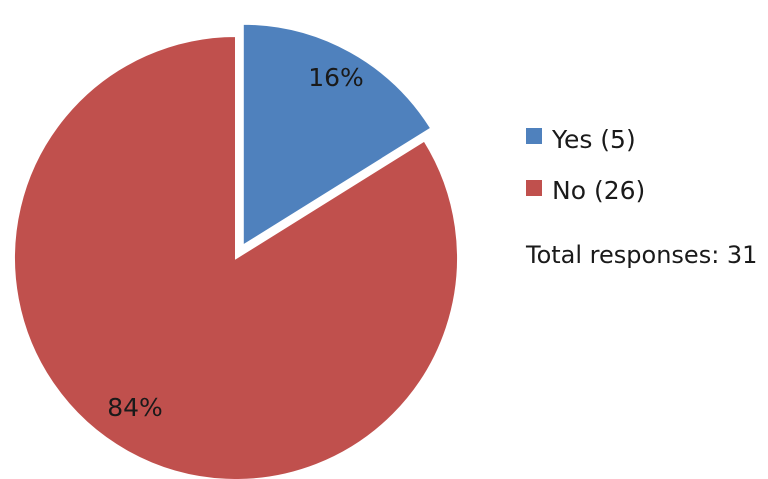  What do you see at coordinates (593, 139) in the screenshot?
I see `legend-label-yes: Yes (5)` at bounding box center [593, 139].